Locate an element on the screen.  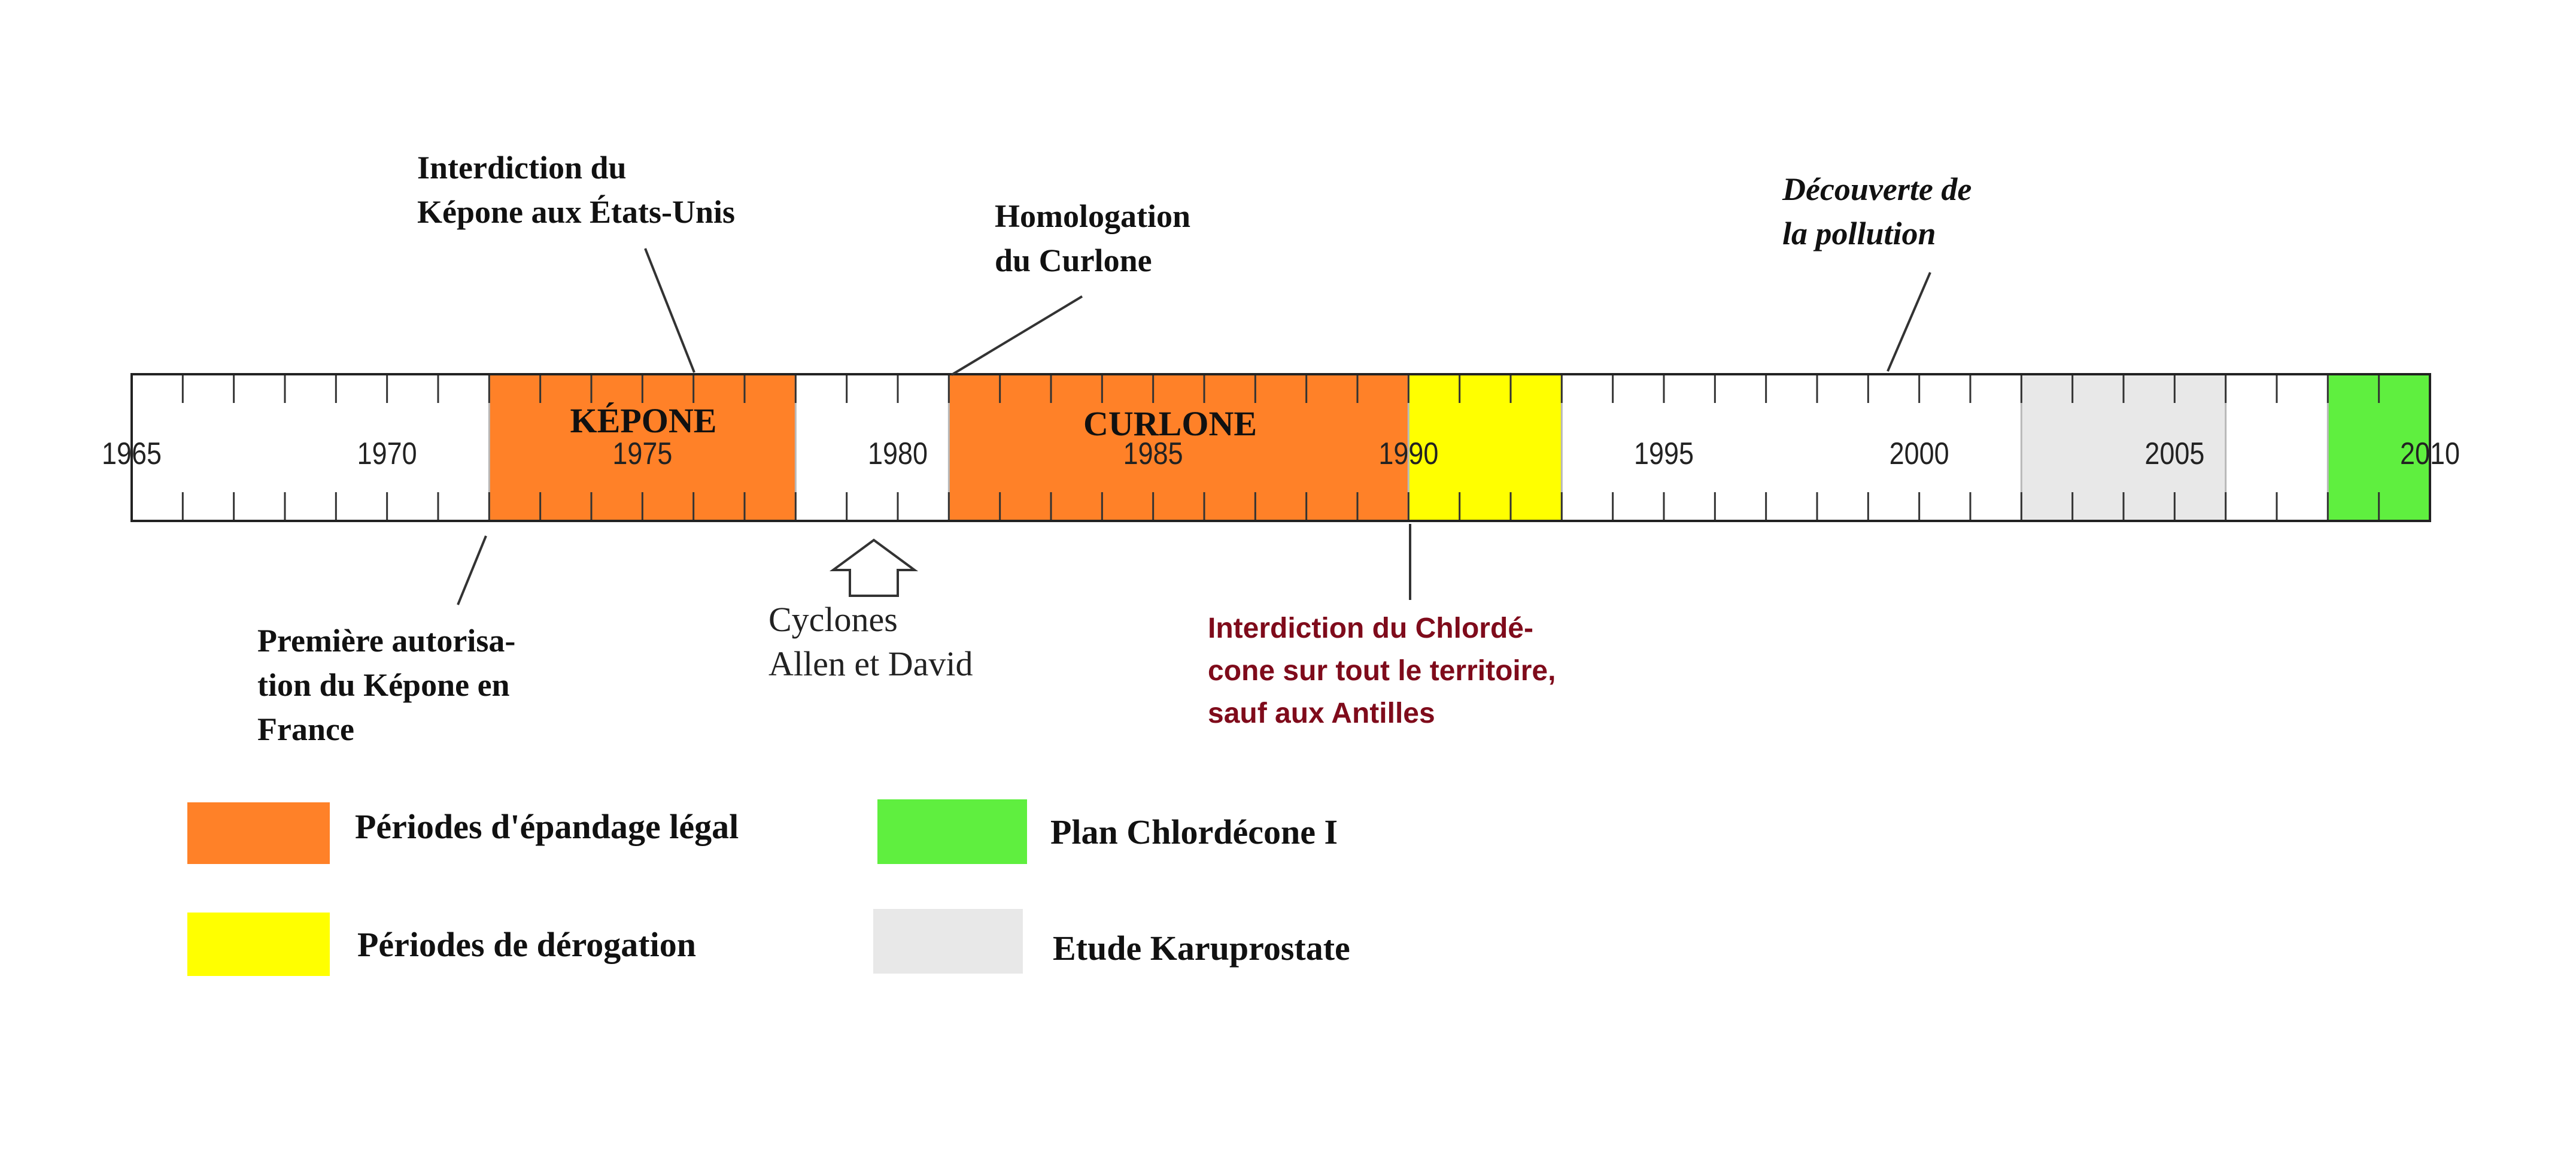
year-label: 1985 is located at coordinates (1153, 453).